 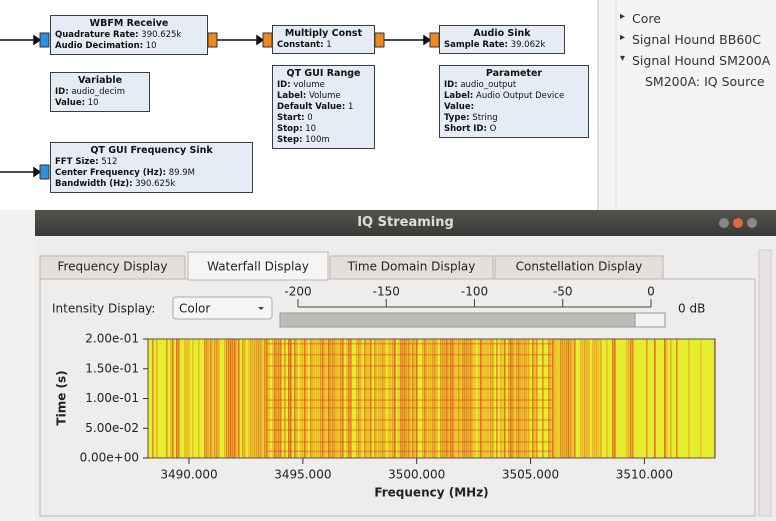 I want to click on intensity-slider, so click(x=472, y=320).